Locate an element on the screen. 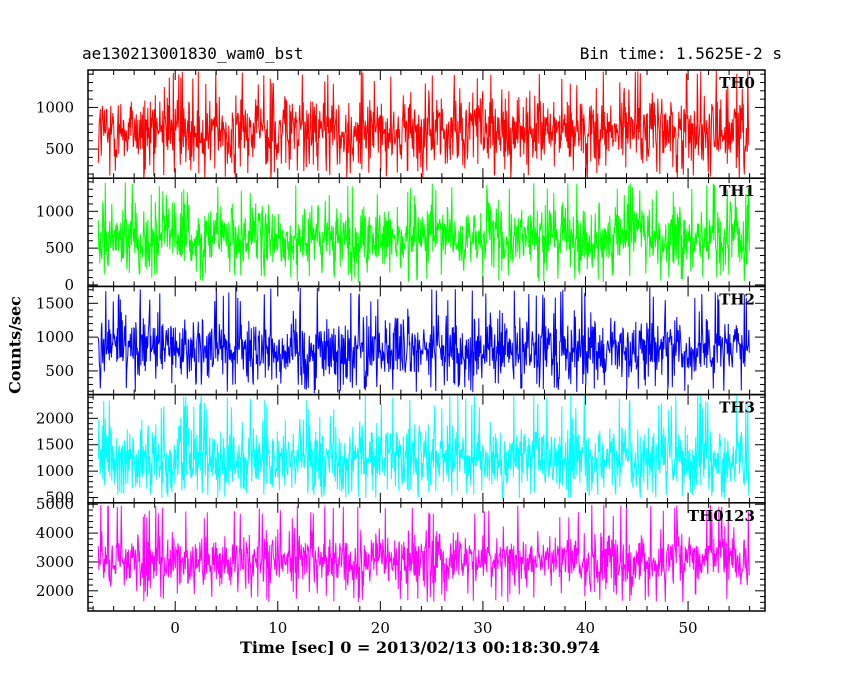 The height and width of the screenshot is (680, 850). panel-frame is located at coordinates (426, 557).